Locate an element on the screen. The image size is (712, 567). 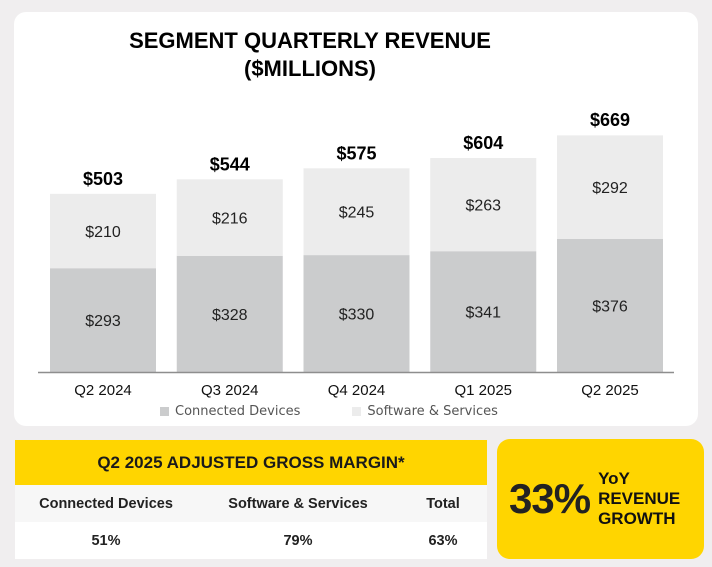
yoy-growth-label: YoY REVENUE GROWTH is located at coordinates (639, 499).